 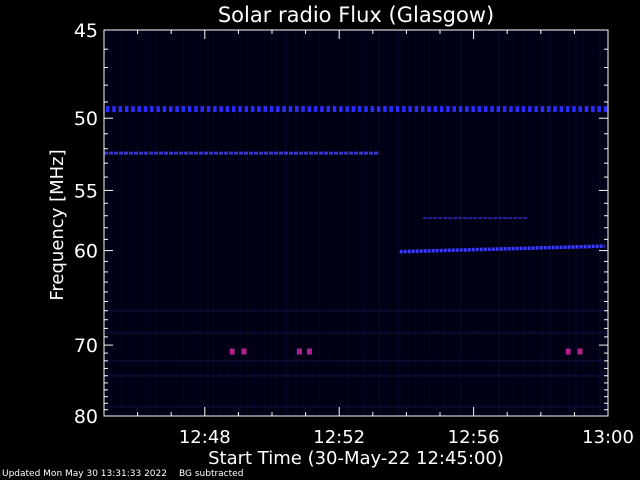 I want to click on x-tick-label: 12:48, so click(x=205, y=437).